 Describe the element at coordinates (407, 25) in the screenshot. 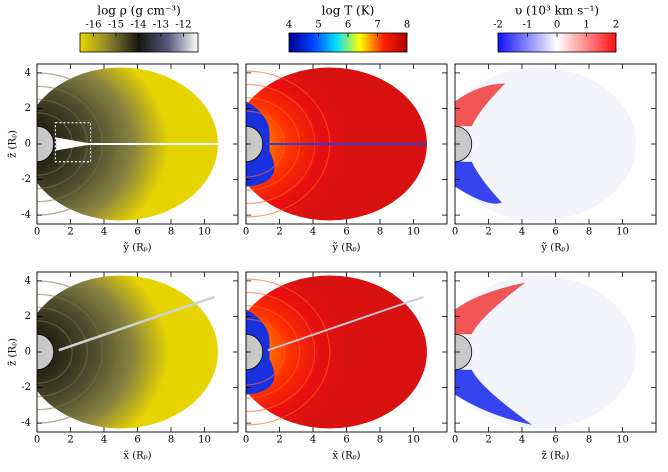

I see `colorbar-tick-label: 8` at that location.